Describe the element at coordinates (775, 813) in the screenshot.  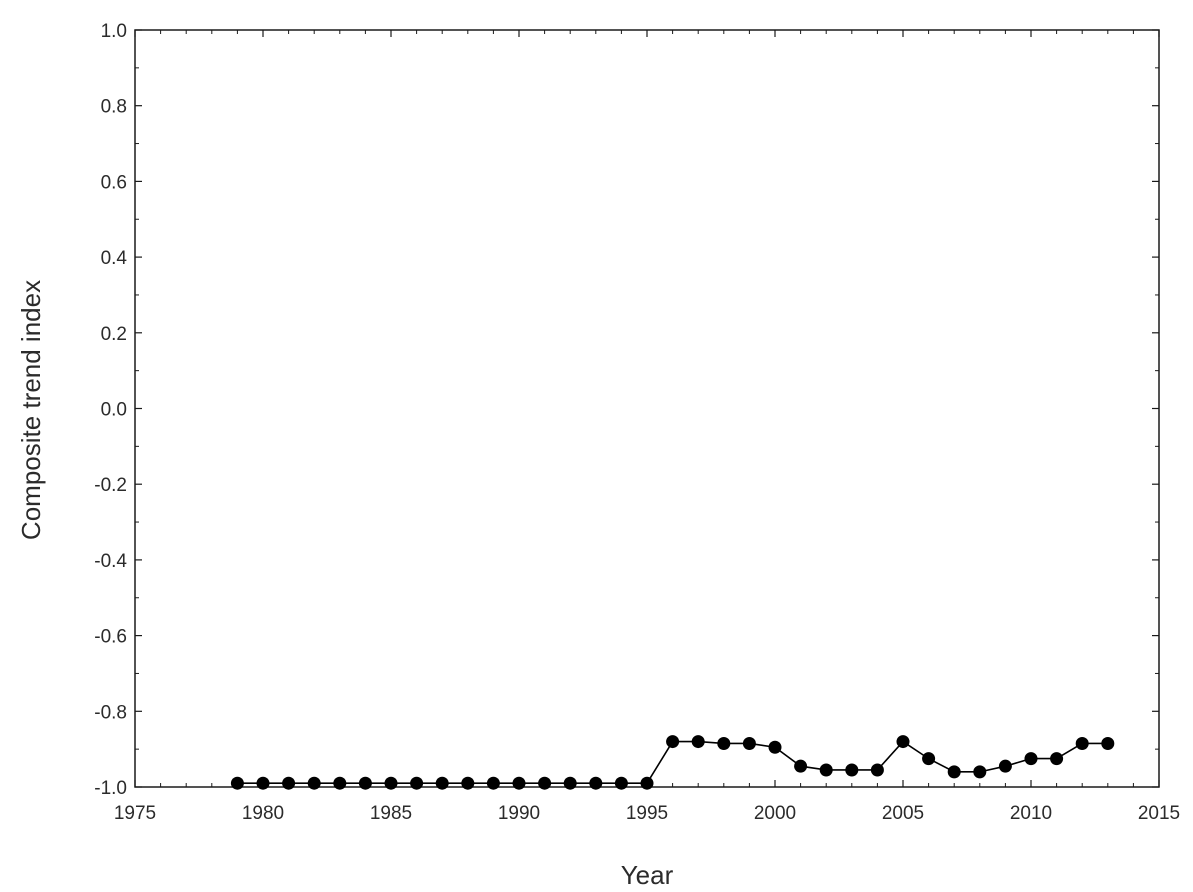
I see `x-tick-label: 2000` at that location.